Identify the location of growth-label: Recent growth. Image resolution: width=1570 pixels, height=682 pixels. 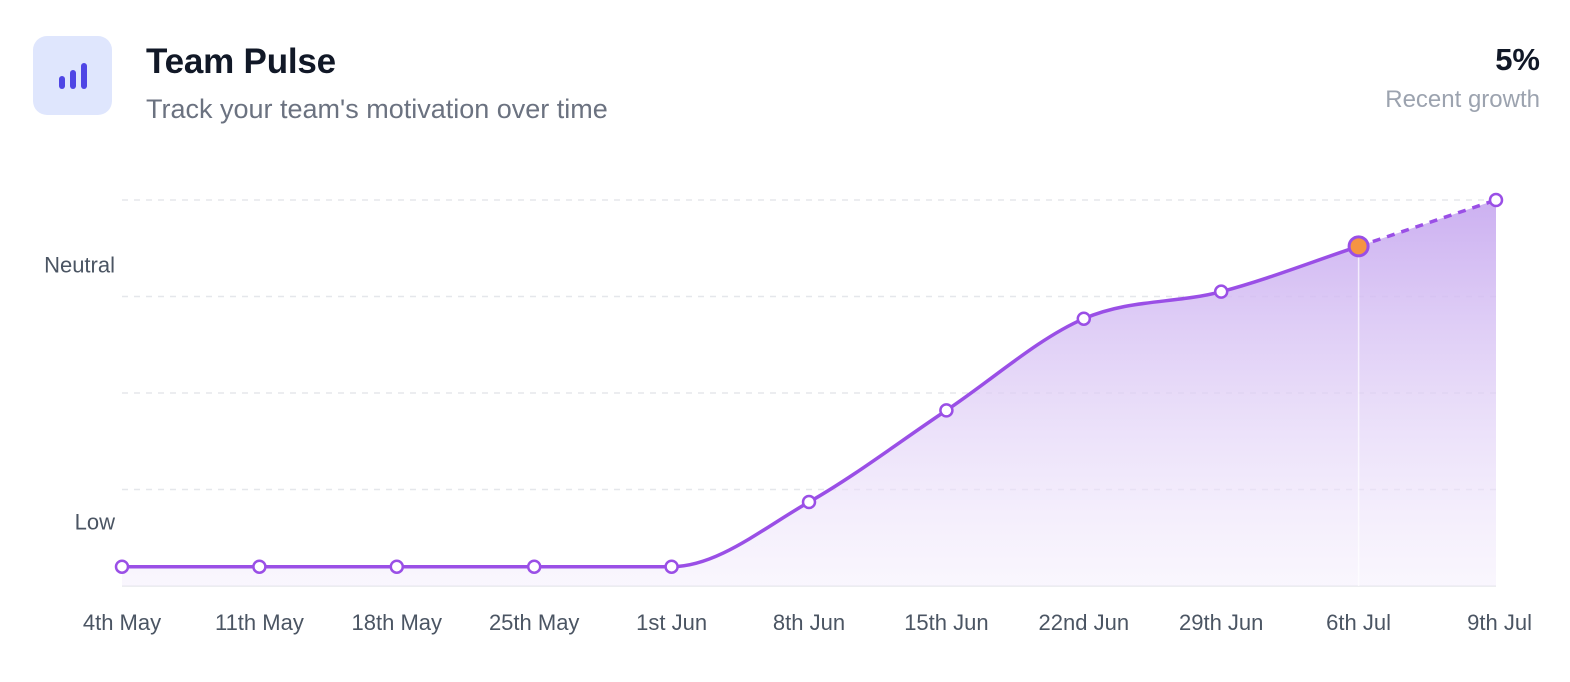
(1462, 99).